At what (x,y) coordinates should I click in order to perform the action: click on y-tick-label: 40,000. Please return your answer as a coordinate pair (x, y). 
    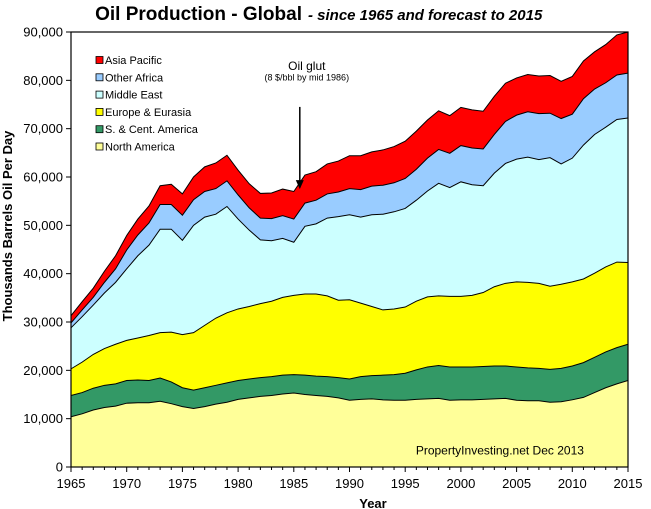
    Looking at the image, I should click on (43, 273).